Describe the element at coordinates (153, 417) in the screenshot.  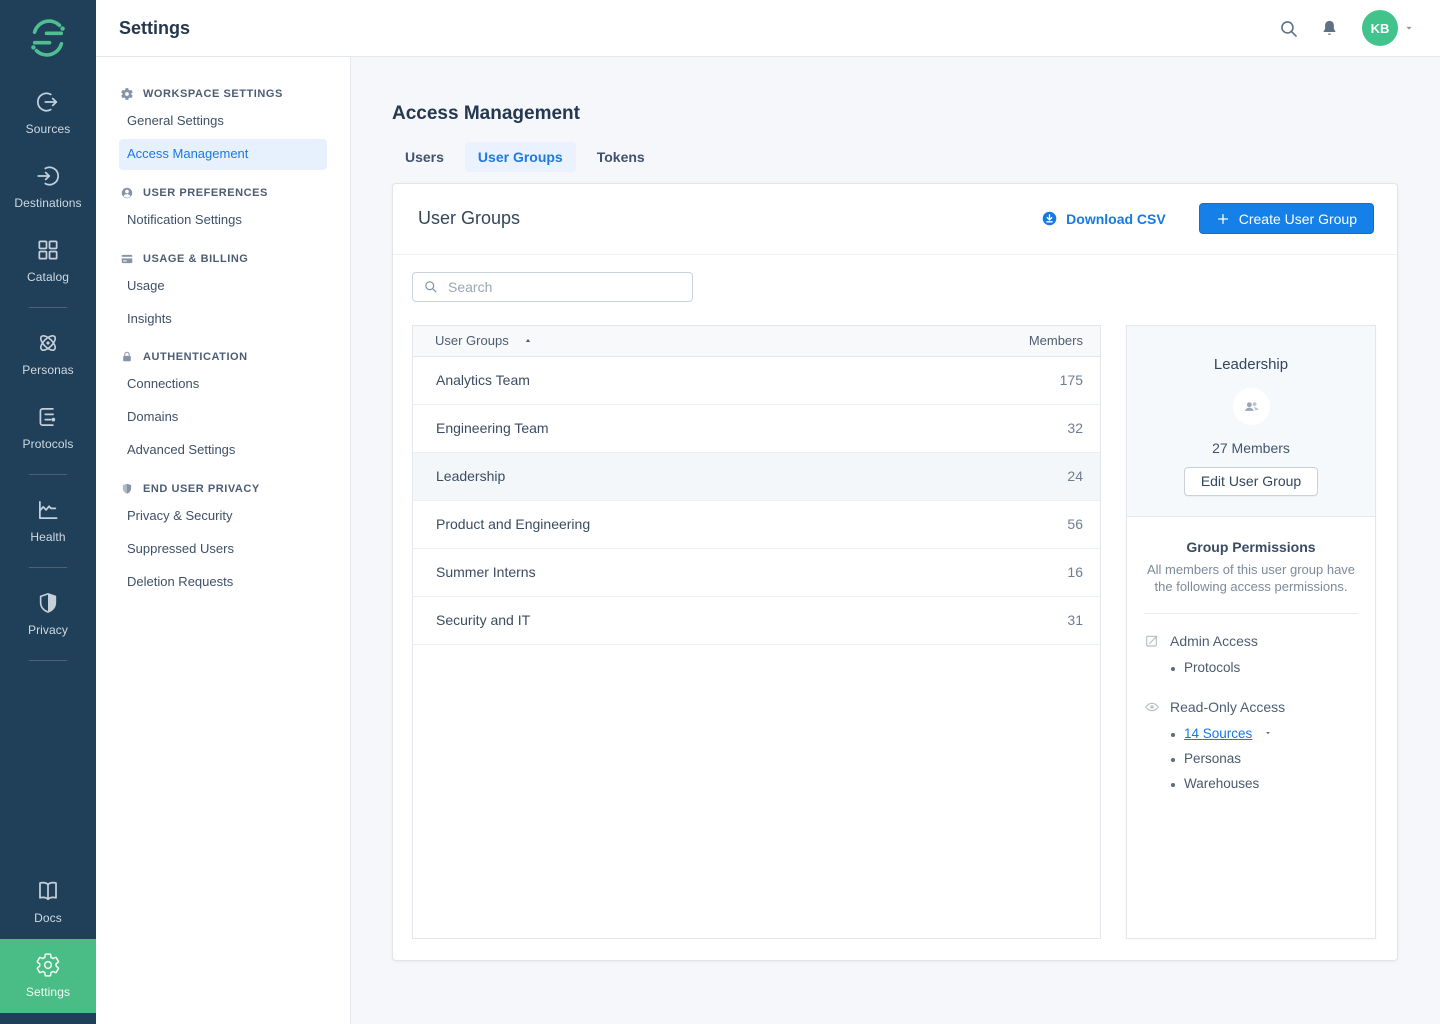
I see `subnav-item-domains: Domains` at that location.